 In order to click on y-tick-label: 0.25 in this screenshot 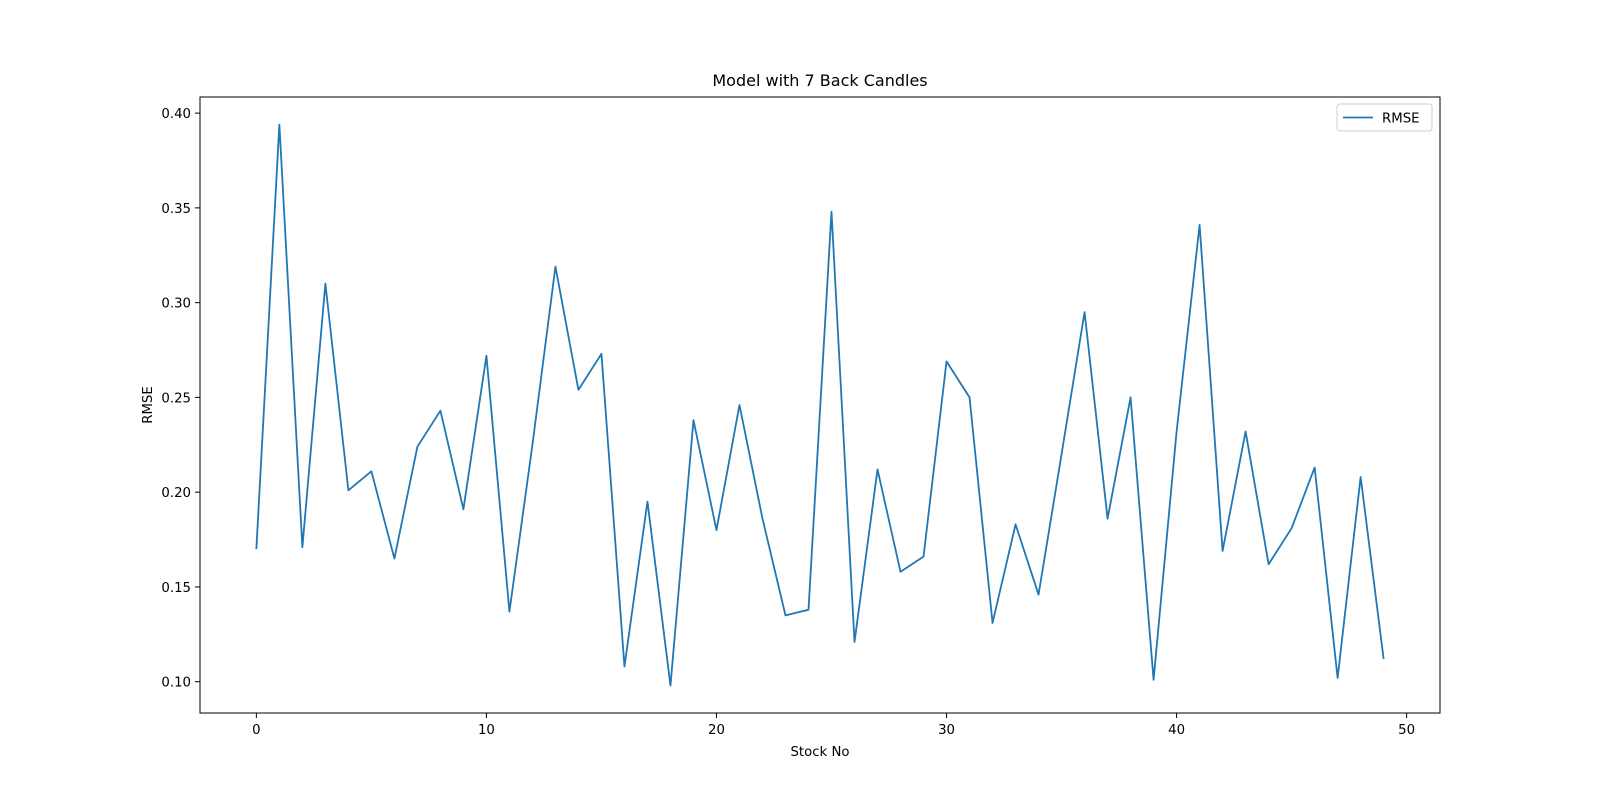, I will do `click(176, 398)`.